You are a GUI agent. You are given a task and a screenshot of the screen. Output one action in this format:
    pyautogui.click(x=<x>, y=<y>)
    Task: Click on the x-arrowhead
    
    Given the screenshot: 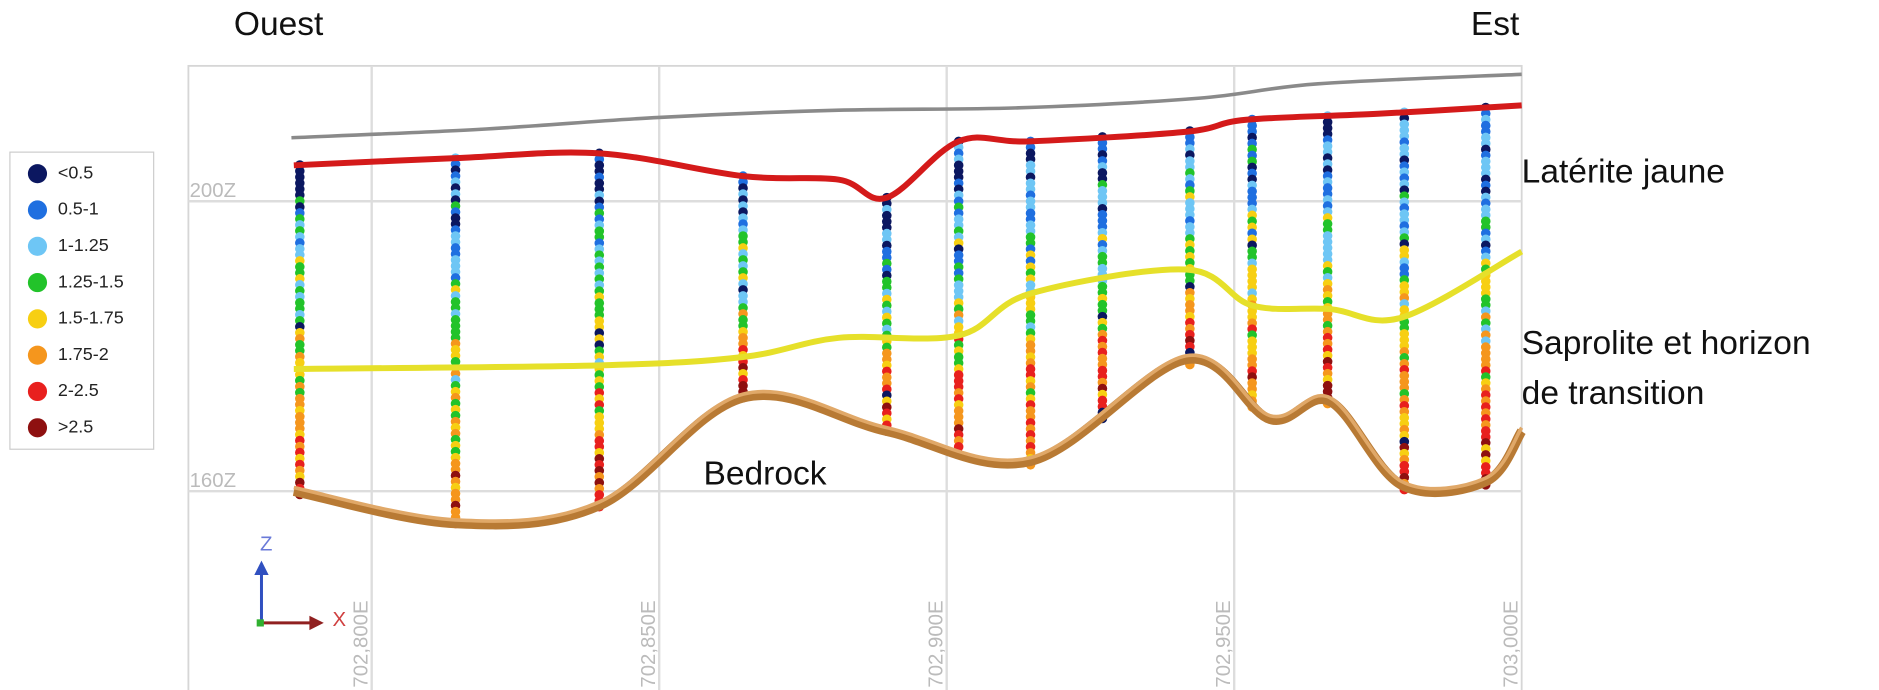 What is the action you would take?
    pyautogui.click(x=316, y=623)
    